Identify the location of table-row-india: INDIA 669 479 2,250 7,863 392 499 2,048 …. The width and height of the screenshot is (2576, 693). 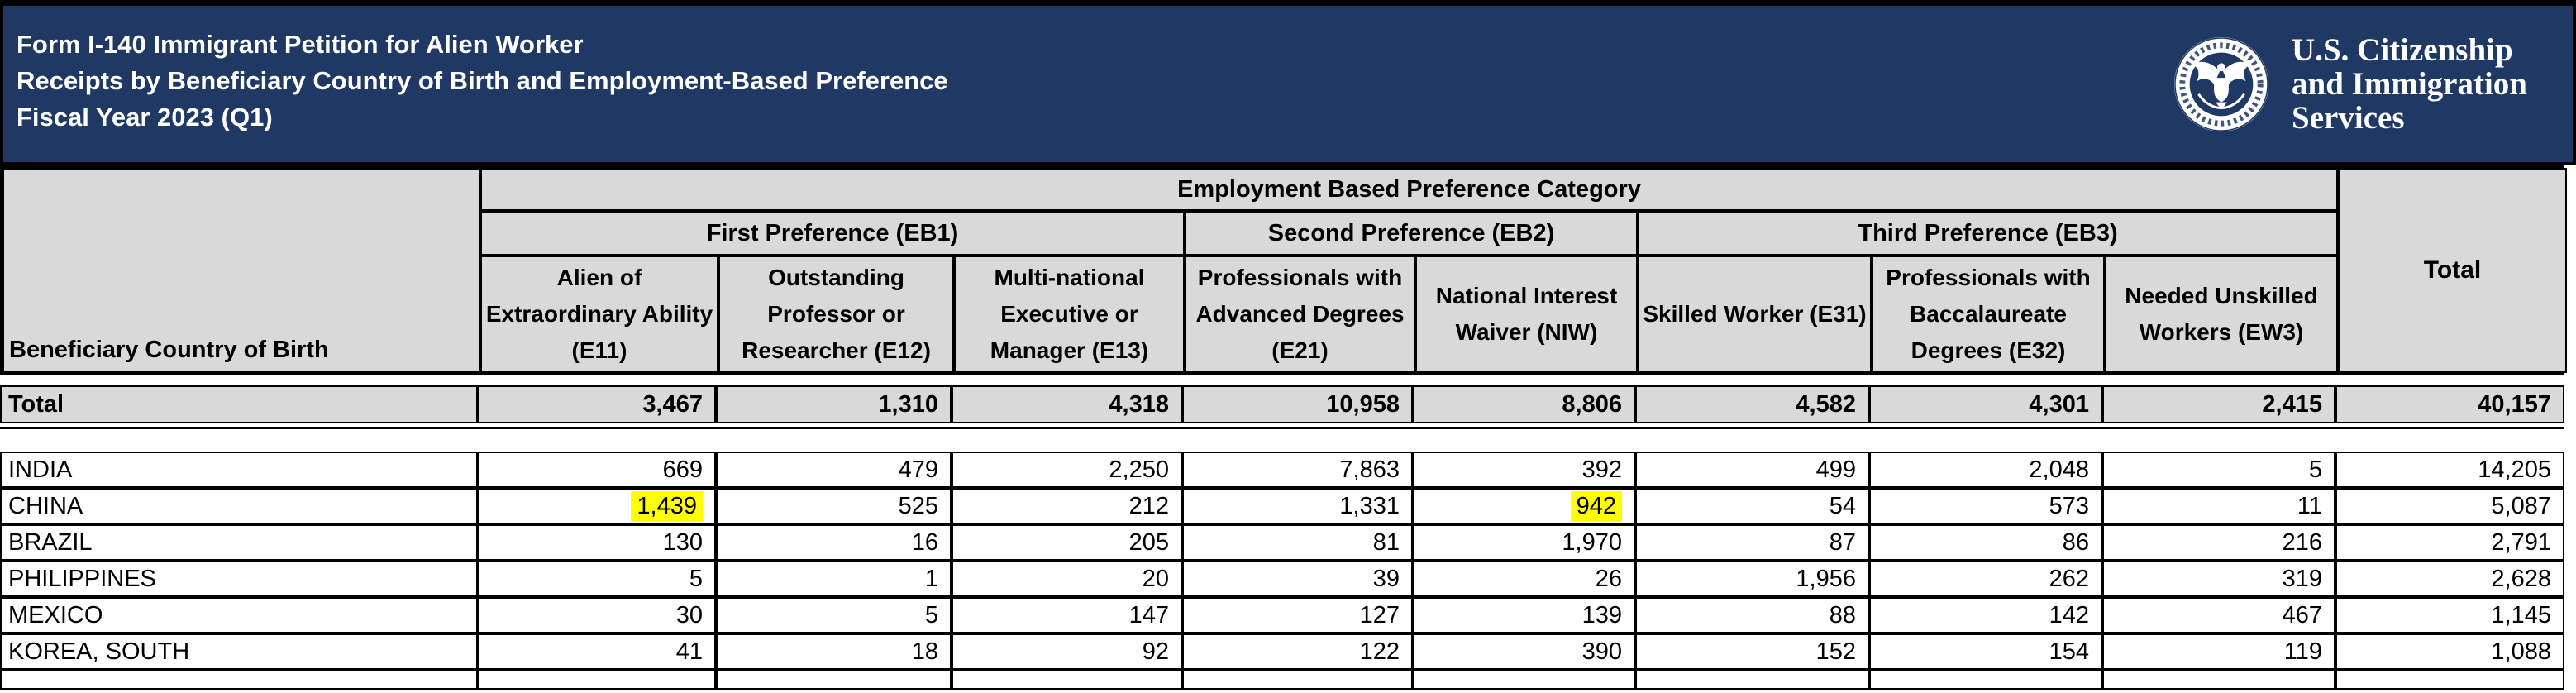
(1282, 470).